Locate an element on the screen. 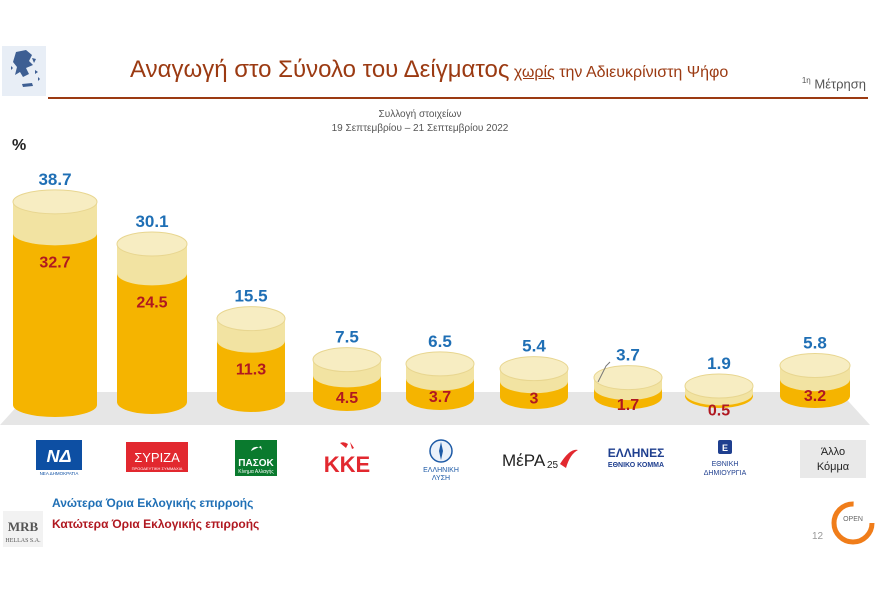  upper-value-label: 30.1 is located at coordinates (151, 221).